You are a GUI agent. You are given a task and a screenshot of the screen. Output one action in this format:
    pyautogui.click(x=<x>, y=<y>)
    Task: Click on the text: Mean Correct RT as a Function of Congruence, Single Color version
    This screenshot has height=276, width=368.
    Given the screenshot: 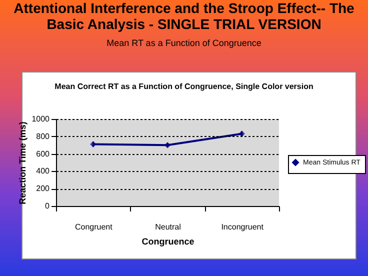 What is the action you would take?
    pyautogui.click(x=184, y=86)
    